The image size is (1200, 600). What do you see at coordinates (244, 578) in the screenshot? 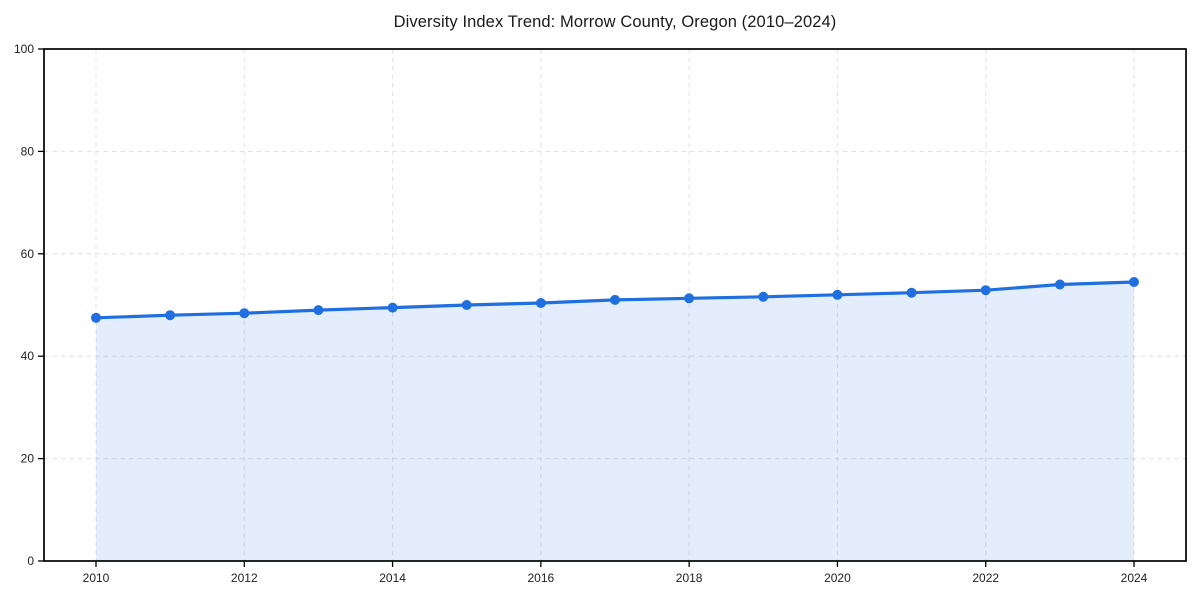
I see `x-tick-label: 2012` at bounding box center [244, 578].